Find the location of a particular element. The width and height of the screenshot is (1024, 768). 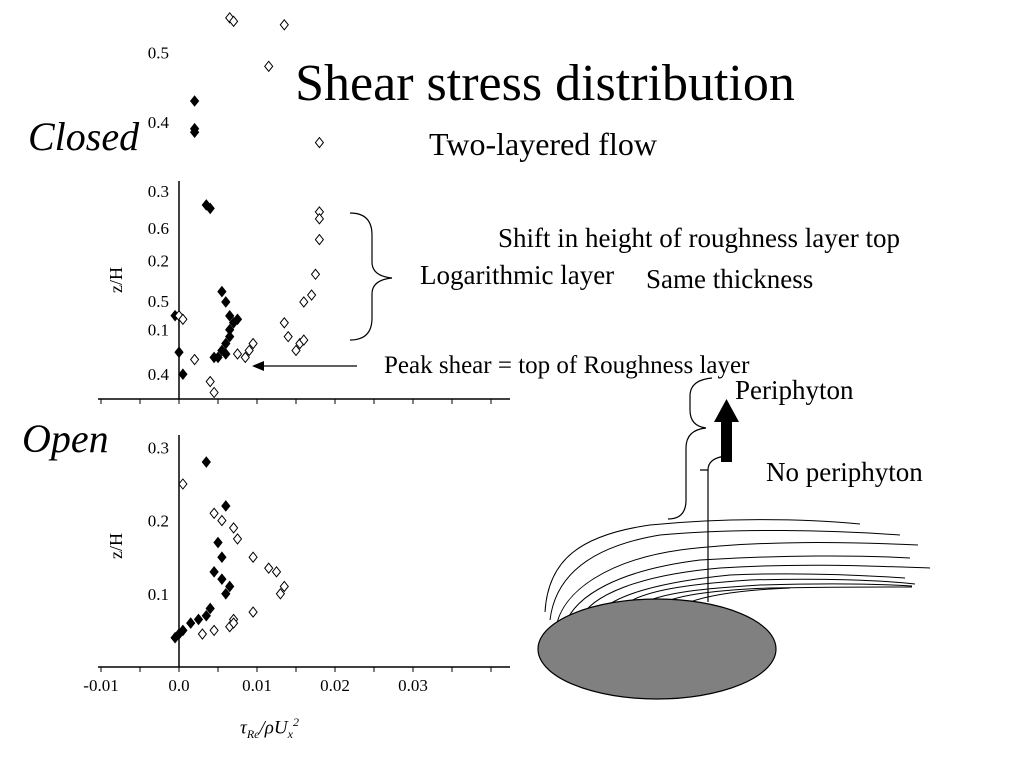

closed-panel-label: Closed is located at coordinates (84, 136).